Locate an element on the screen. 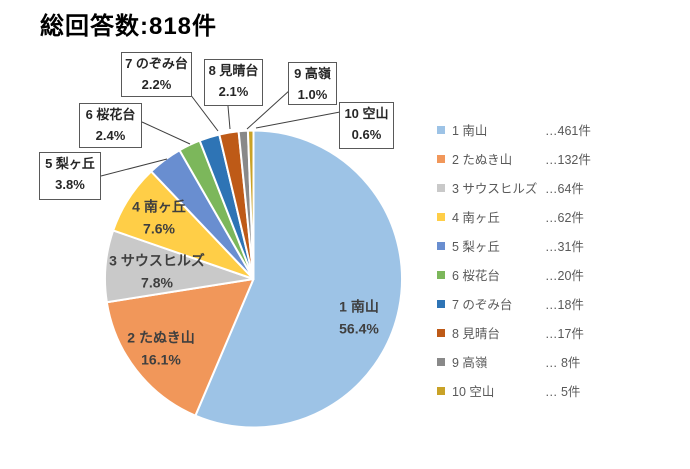 The width and height of the screenshot is (690, 469). callout-label-takane: 9 高嶺 1.0% is located at coordinates (312, 83).